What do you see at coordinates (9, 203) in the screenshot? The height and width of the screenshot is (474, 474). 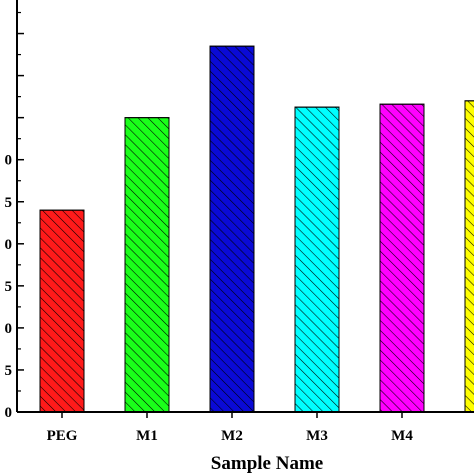 I see `y-tick-label-5: 5` at bounding box center [9, 203].